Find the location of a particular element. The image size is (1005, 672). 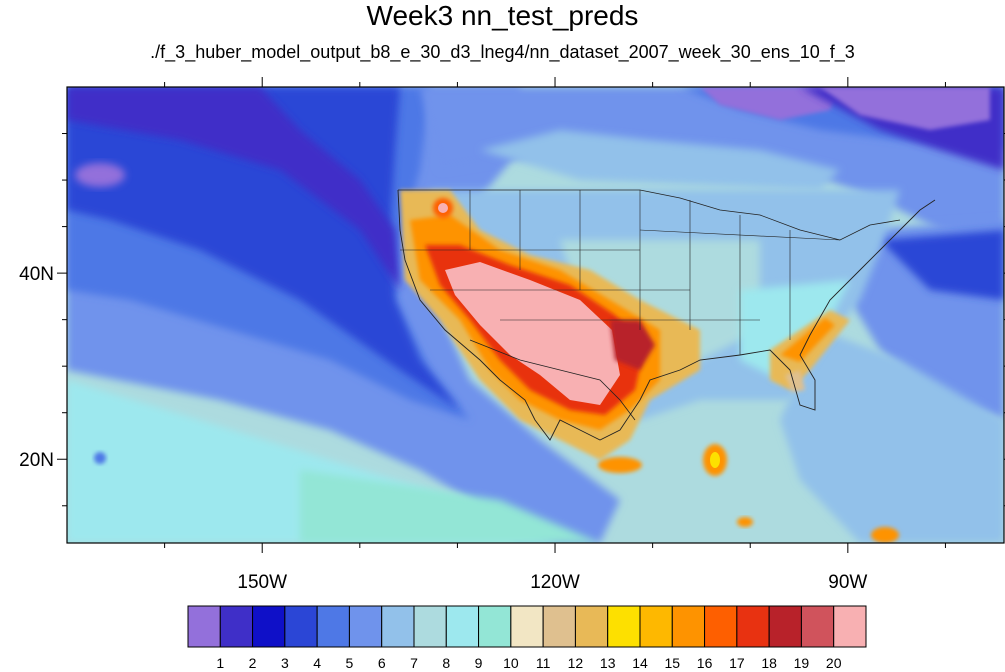

y-tick-label: 40N is located at coordinates (36, 274).